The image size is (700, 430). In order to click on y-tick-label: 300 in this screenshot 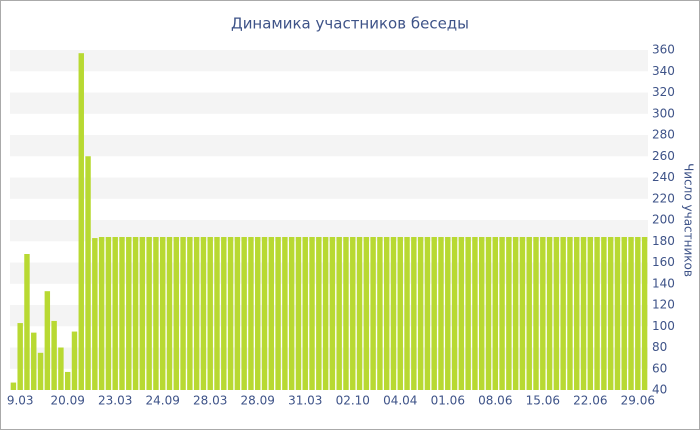, I will do `click(663, 113)`.